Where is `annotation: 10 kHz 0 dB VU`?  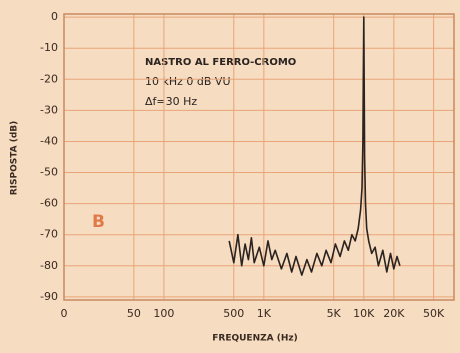
annotation: 10 kHz 0 dB VU is located at coordinates (188, 81).